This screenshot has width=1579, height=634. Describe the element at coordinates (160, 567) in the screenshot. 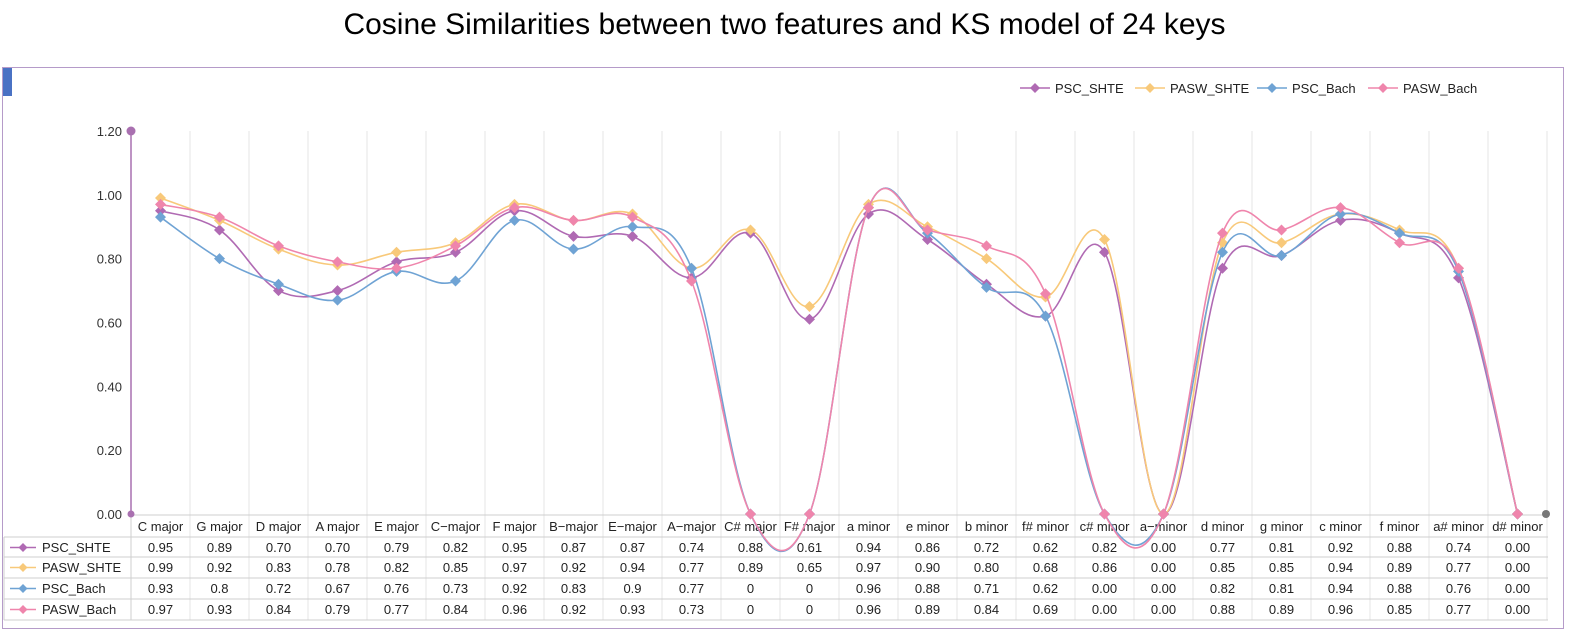

I see `table-cell: 0.99` at that location.